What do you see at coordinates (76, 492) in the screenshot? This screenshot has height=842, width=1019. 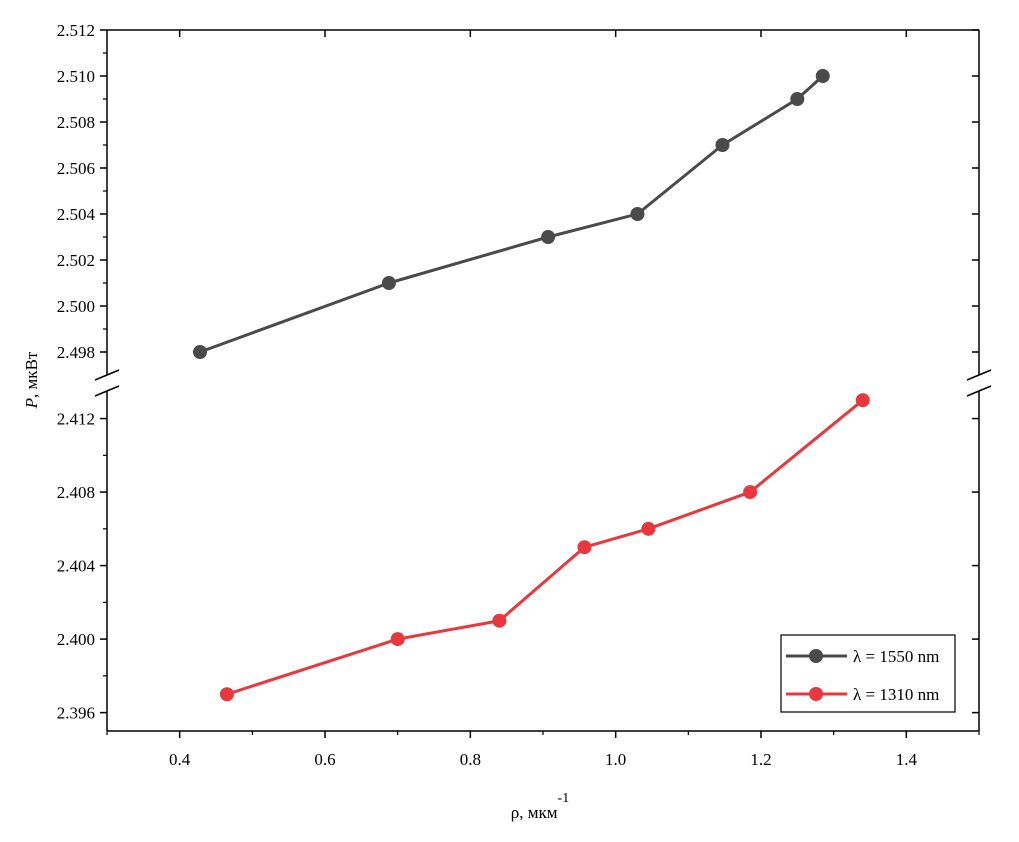 I see `y-tick-label: 2.408` at bounding box center [76, 492].